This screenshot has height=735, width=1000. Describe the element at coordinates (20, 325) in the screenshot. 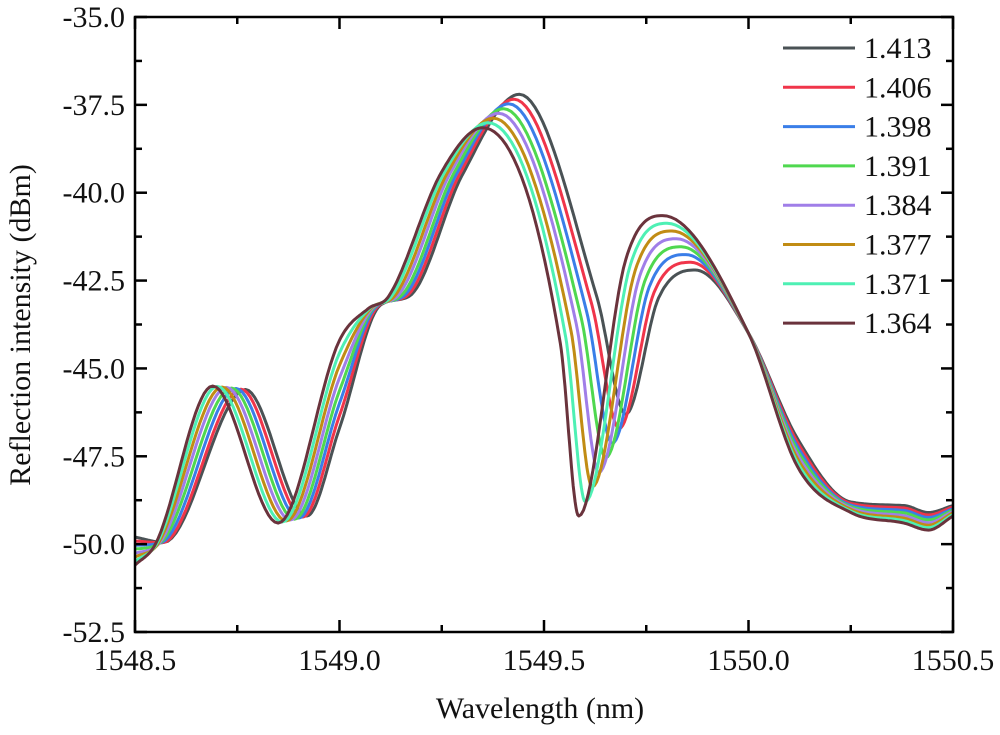

I see `y-axis-label: Reflection intensity (dBm)` at that location.